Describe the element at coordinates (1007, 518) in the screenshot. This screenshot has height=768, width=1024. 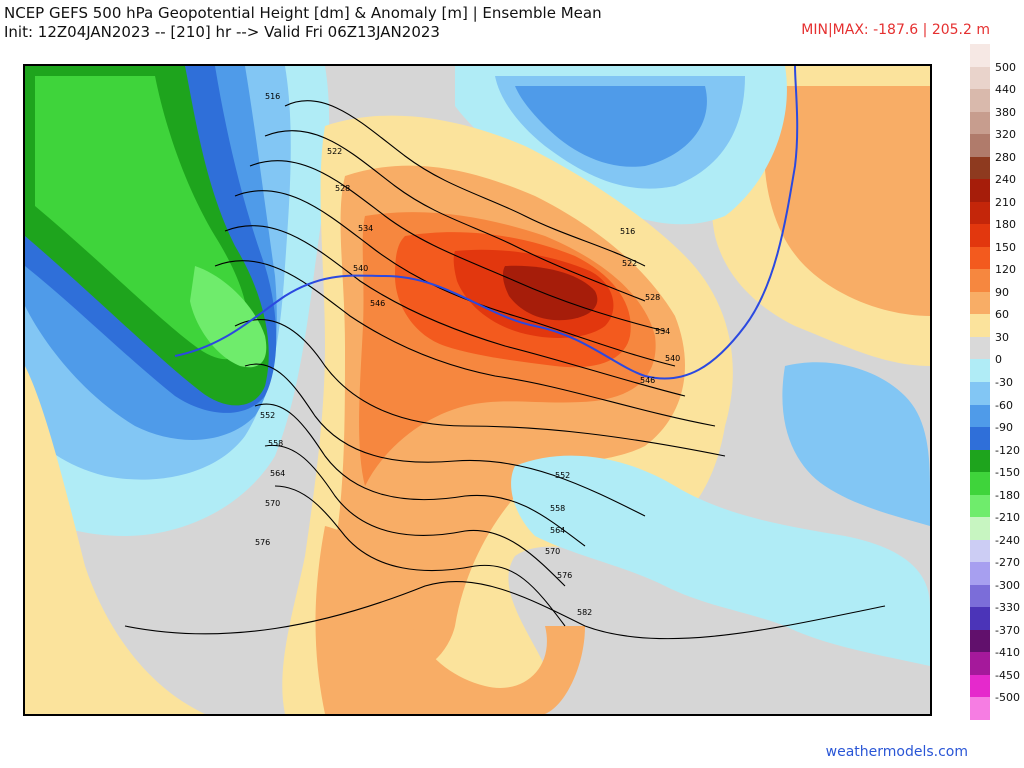
I see `colorbar-label: -210` at that location.